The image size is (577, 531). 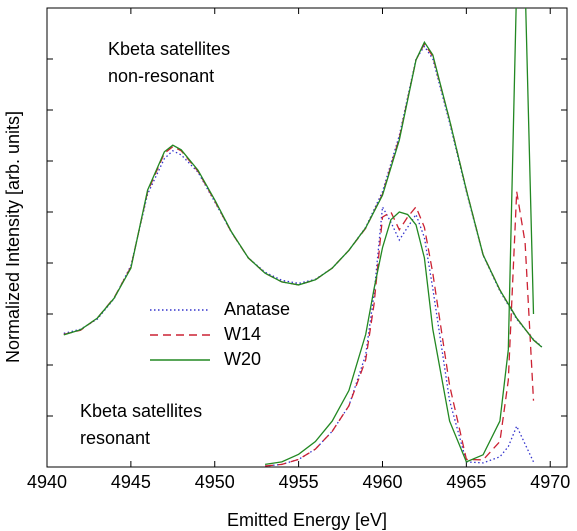 I want to click on x-tick-label: 4970, so click(x=550, y=482).